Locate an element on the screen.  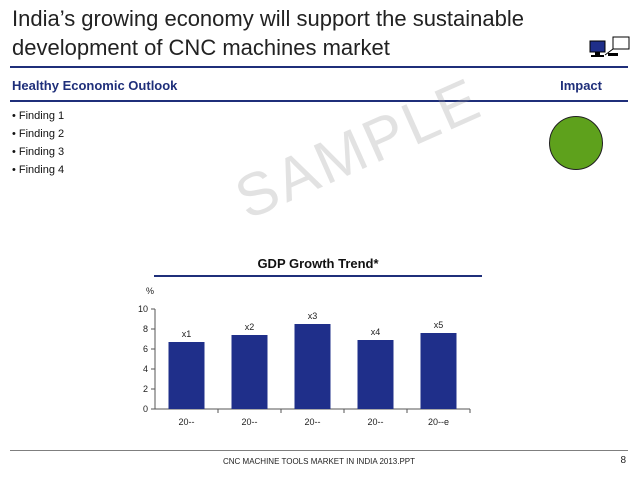
bar-data-label: x2 is located at coordinates (250, 327).